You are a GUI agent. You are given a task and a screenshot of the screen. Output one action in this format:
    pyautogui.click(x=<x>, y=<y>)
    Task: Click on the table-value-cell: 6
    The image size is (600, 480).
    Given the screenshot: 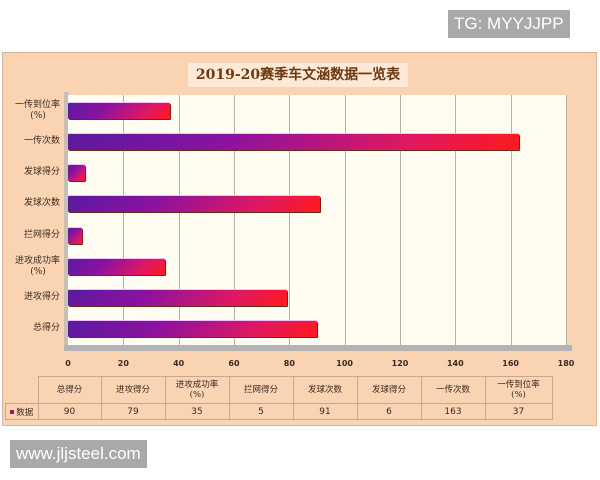 What is the action you would take?
    pyautogui.click(x=389, y=411)
    